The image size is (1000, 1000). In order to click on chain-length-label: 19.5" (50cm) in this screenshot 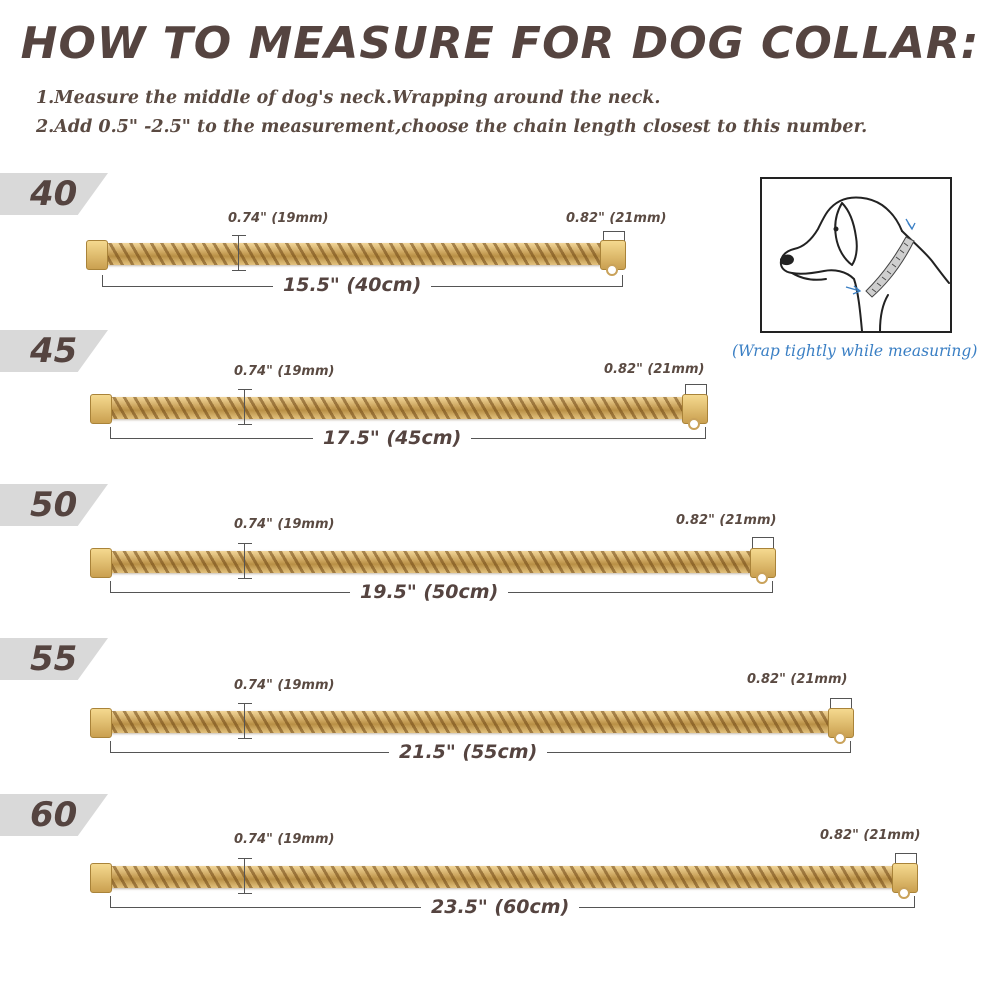, I will do `click(429, 592)`.